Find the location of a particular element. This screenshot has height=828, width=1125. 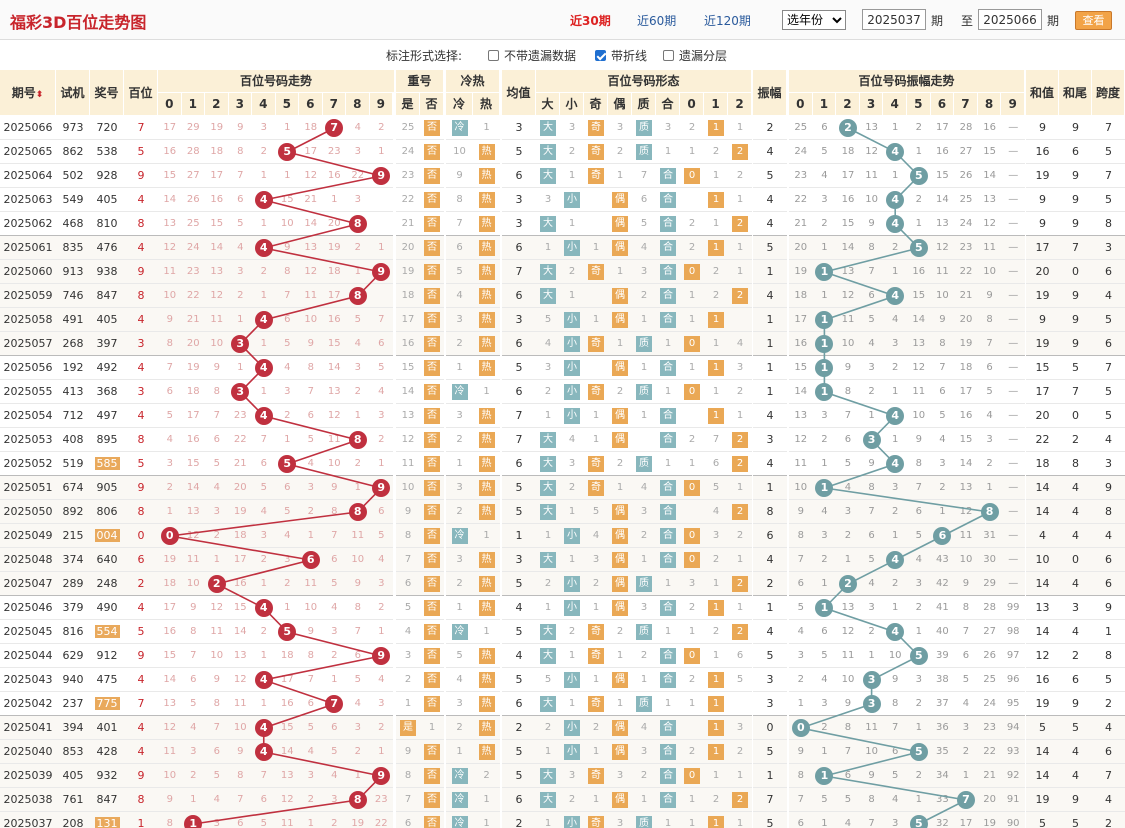

tail-cell: 0 is located at coordinates (1075, 416).